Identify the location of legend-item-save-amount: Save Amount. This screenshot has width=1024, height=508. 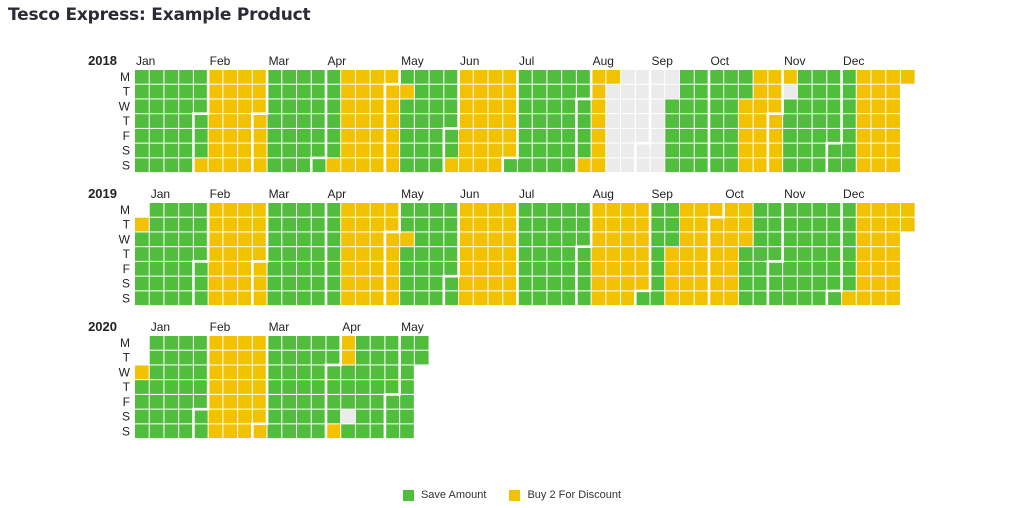
(444, 495).